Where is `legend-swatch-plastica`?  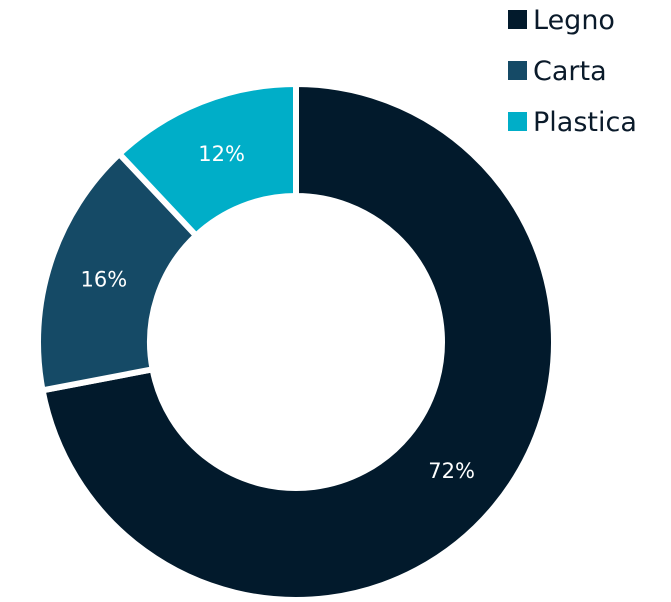 legend-swatch-plastica is located at coordinates (517, 121).